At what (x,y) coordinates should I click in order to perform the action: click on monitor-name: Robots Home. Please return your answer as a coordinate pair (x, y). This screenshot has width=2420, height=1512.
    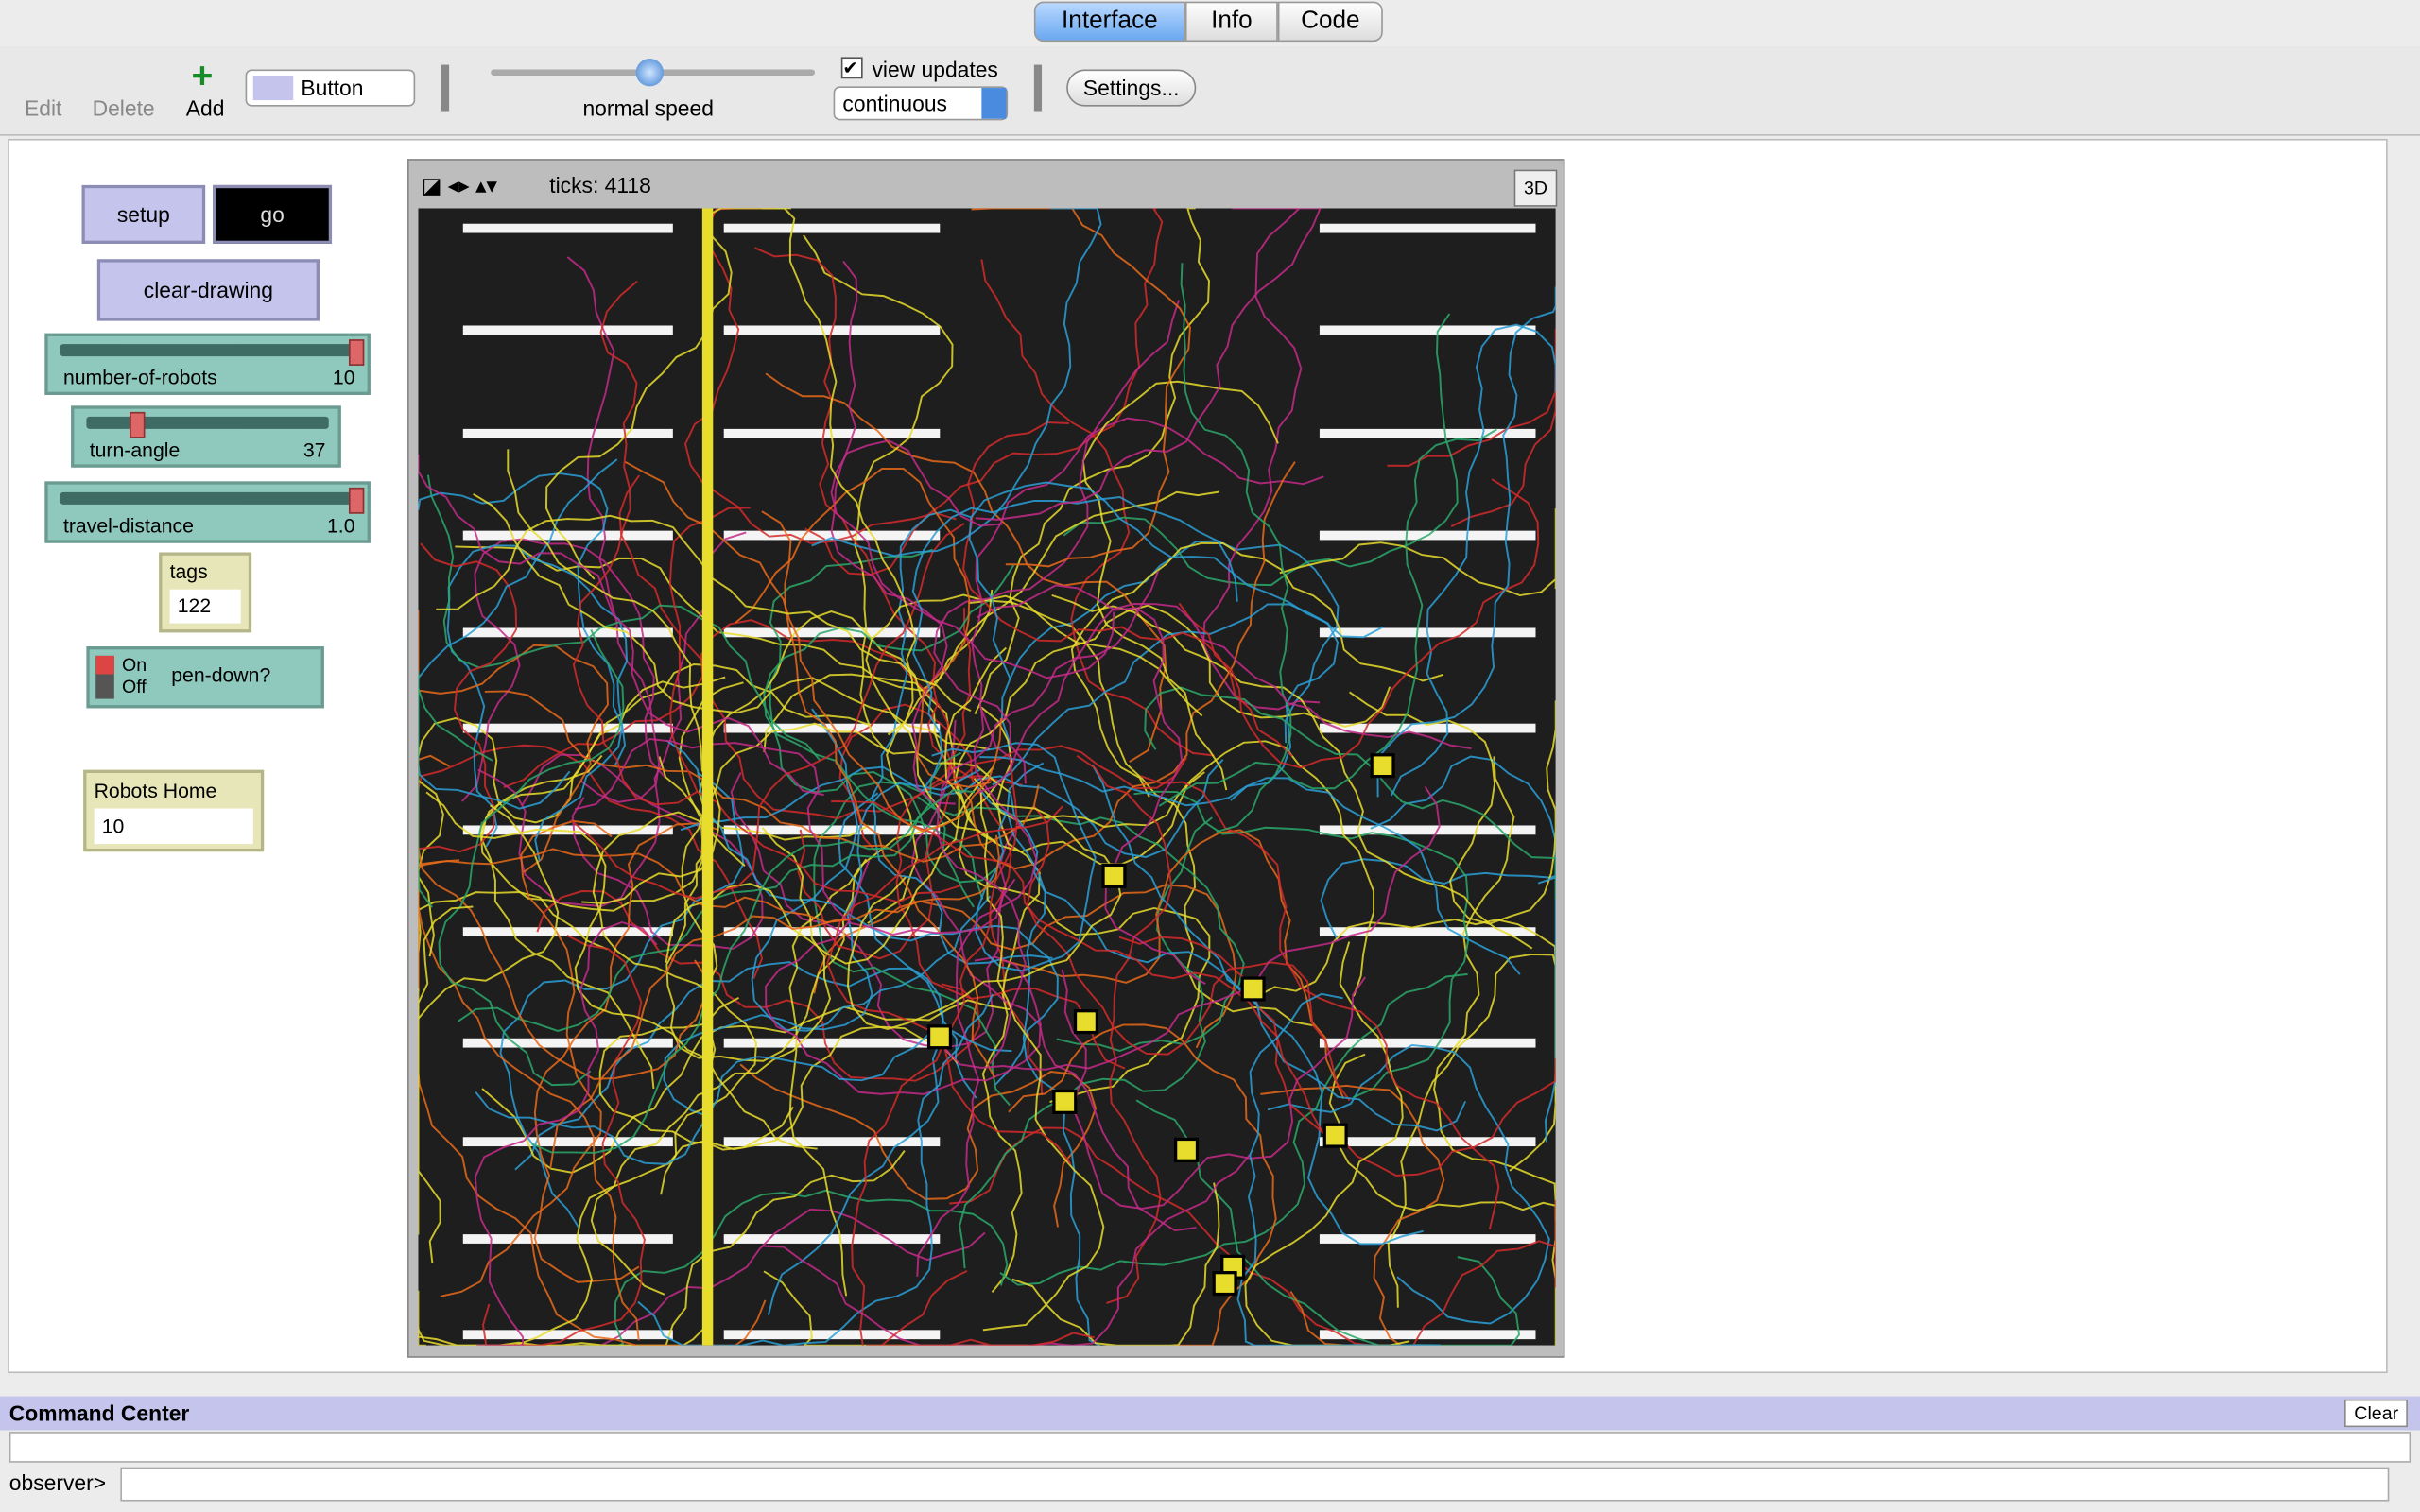
    Looking at the image, I should click on (155, 790).